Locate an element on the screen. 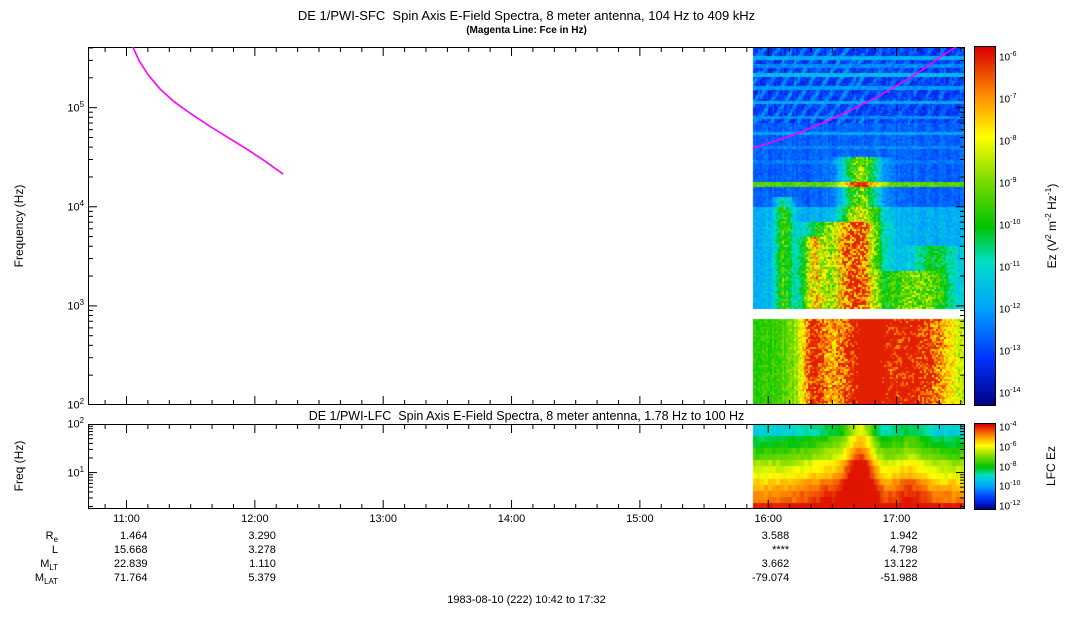 The width and height of the screenshot is (1083, 620). lfc-axes-overlay is located at coordinates (526, 466).